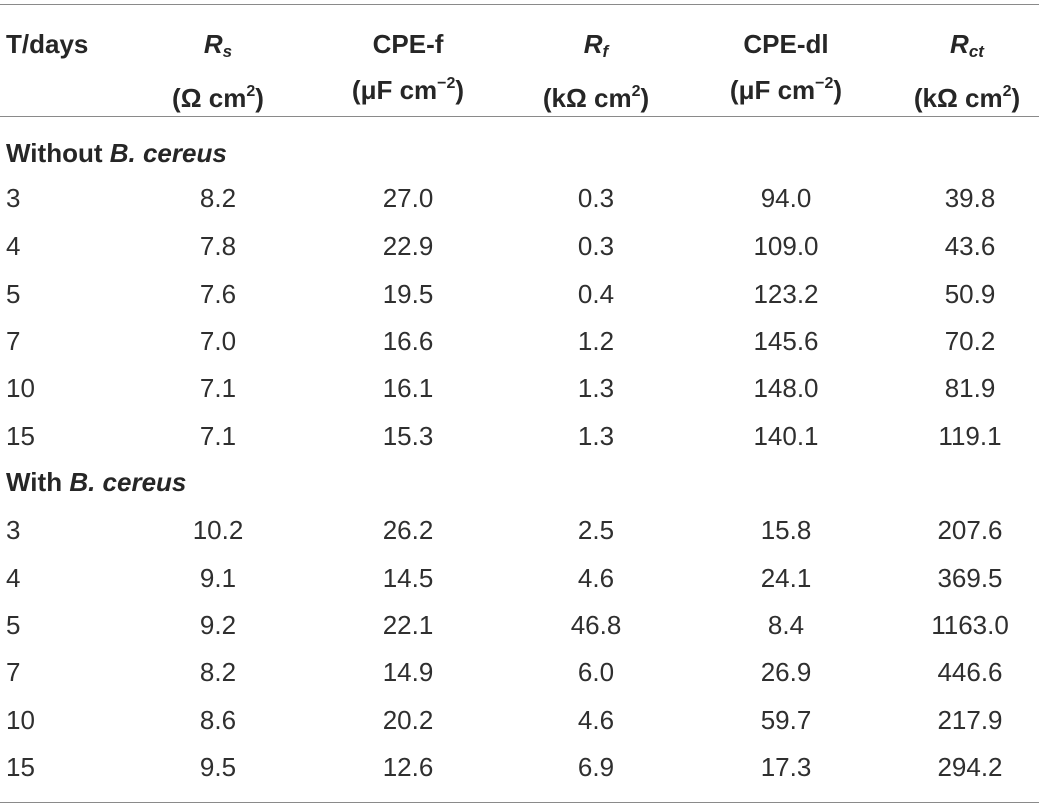 Image resolution: width=1039 pixels, height=809 pixels. I want to click on cell-cpe-f: 15.3, so click(408, 436).